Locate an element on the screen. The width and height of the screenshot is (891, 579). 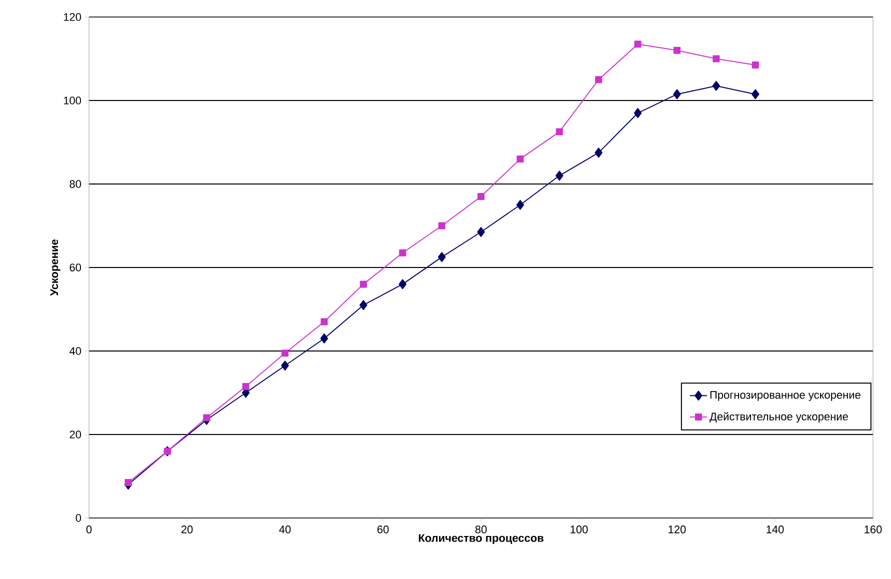
x-axis-title: Количество процессов is located at coordinates (481, 539).